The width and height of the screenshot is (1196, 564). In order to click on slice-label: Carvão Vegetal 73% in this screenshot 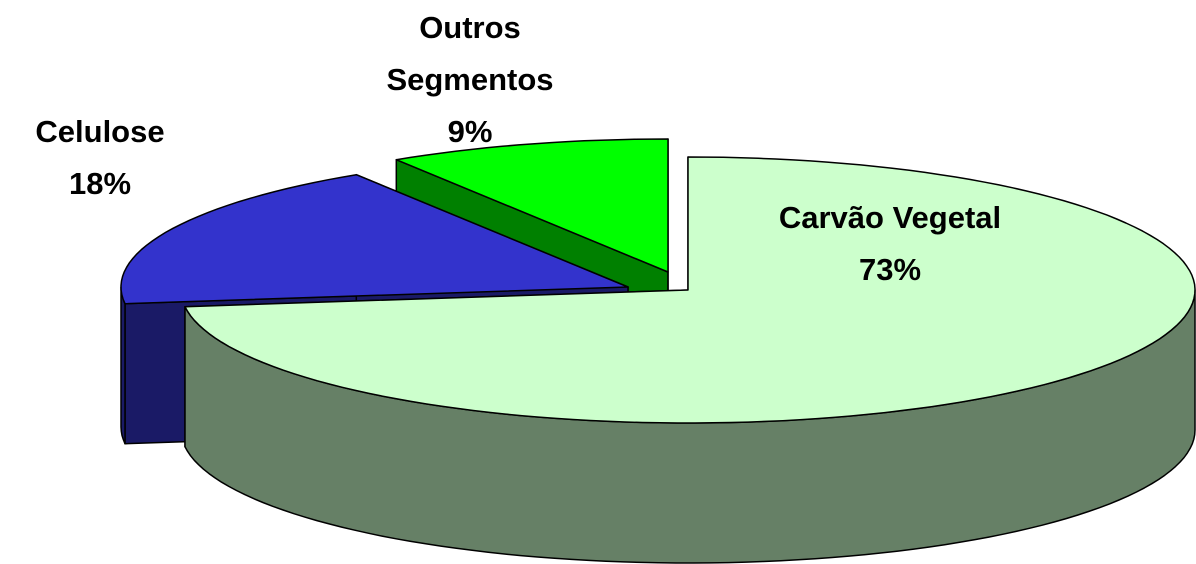, I will do `click(890, 244)`.